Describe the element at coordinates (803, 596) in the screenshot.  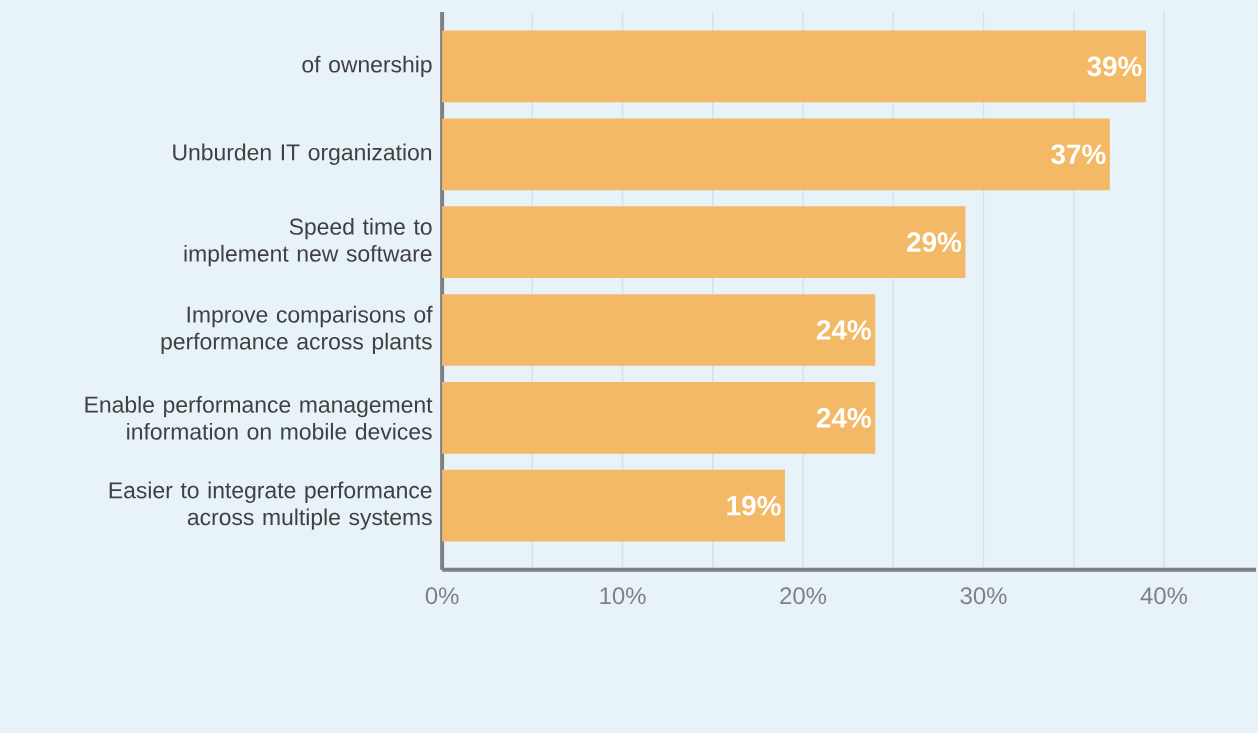
I see `x-tick-label: 20%` at that location.